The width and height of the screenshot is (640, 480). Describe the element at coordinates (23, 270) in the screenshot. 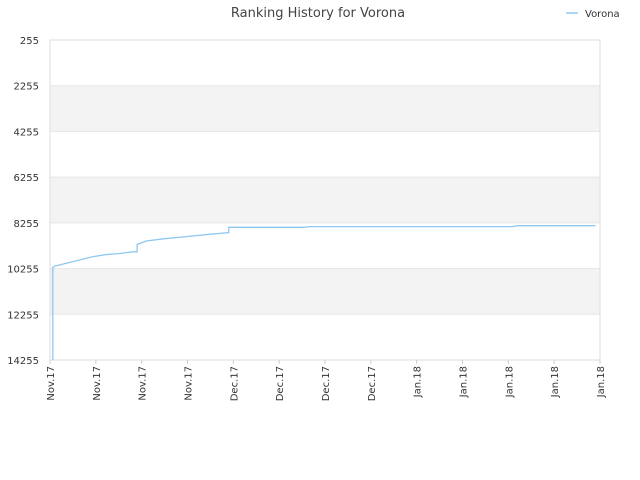

I see `y-tick-label: 10255` at that location.